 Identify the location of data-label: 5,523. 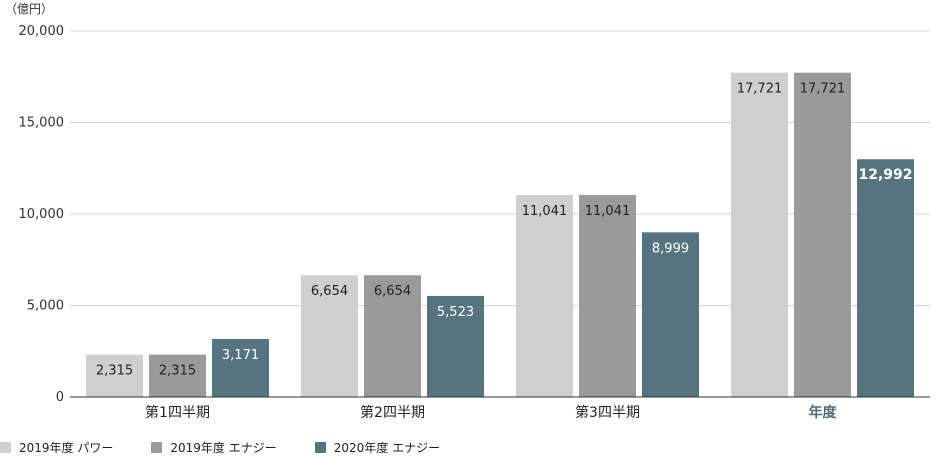
(455, 312).